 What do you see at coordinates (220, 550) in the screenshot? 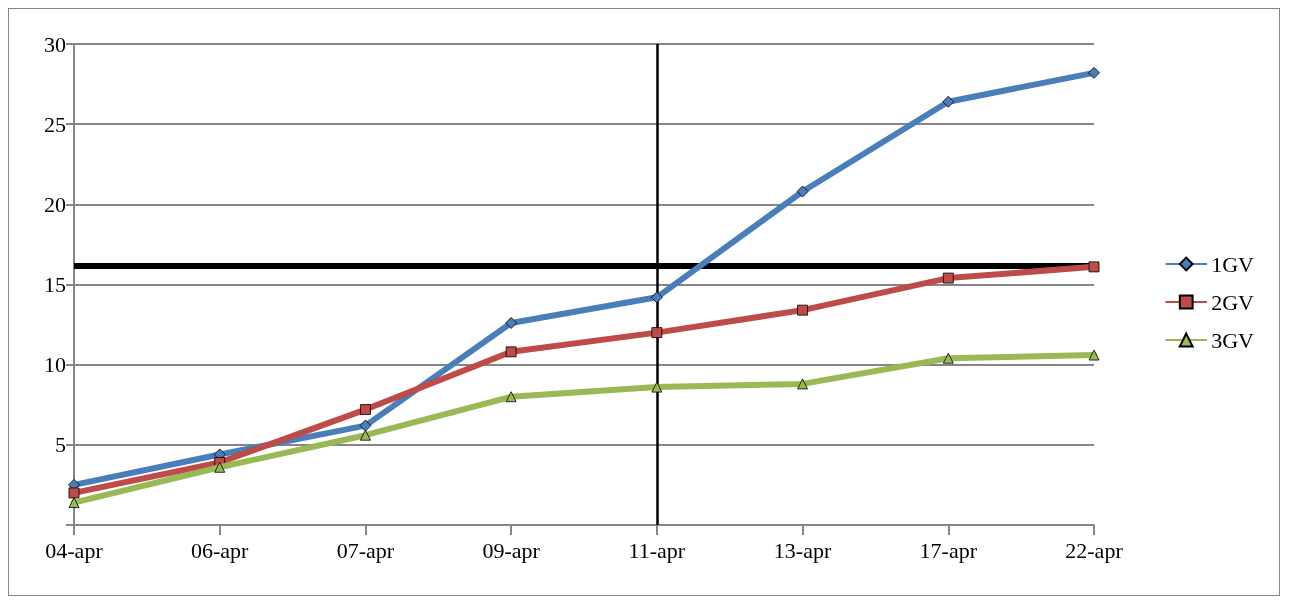
I see `x-tick-label: 06-apr` at bounding box center [220, 550].